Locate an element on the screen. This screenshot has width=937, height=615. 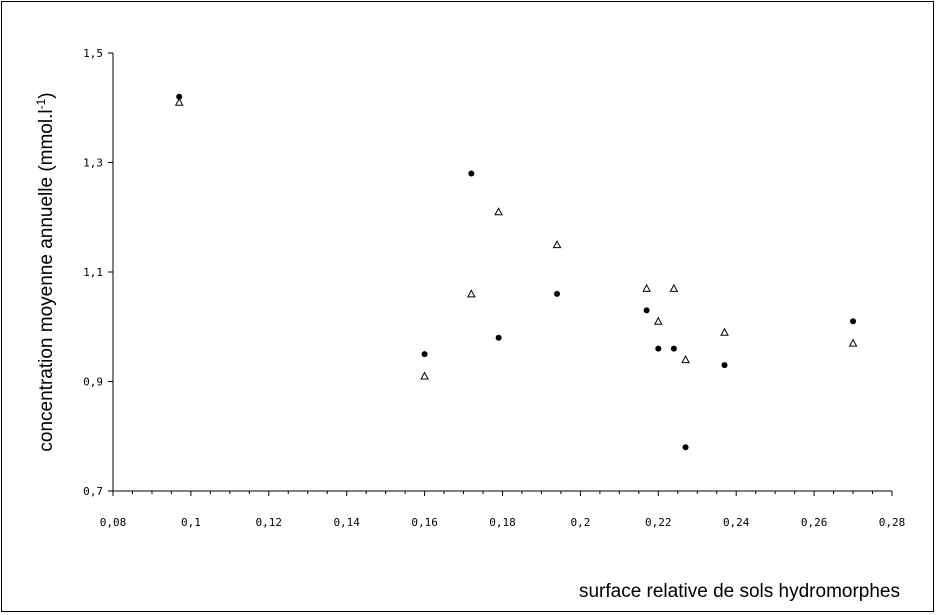
y-axis-ticks: 0,7 0,9 1,1 1,3 1,5 is located at coordinates (98, 272).